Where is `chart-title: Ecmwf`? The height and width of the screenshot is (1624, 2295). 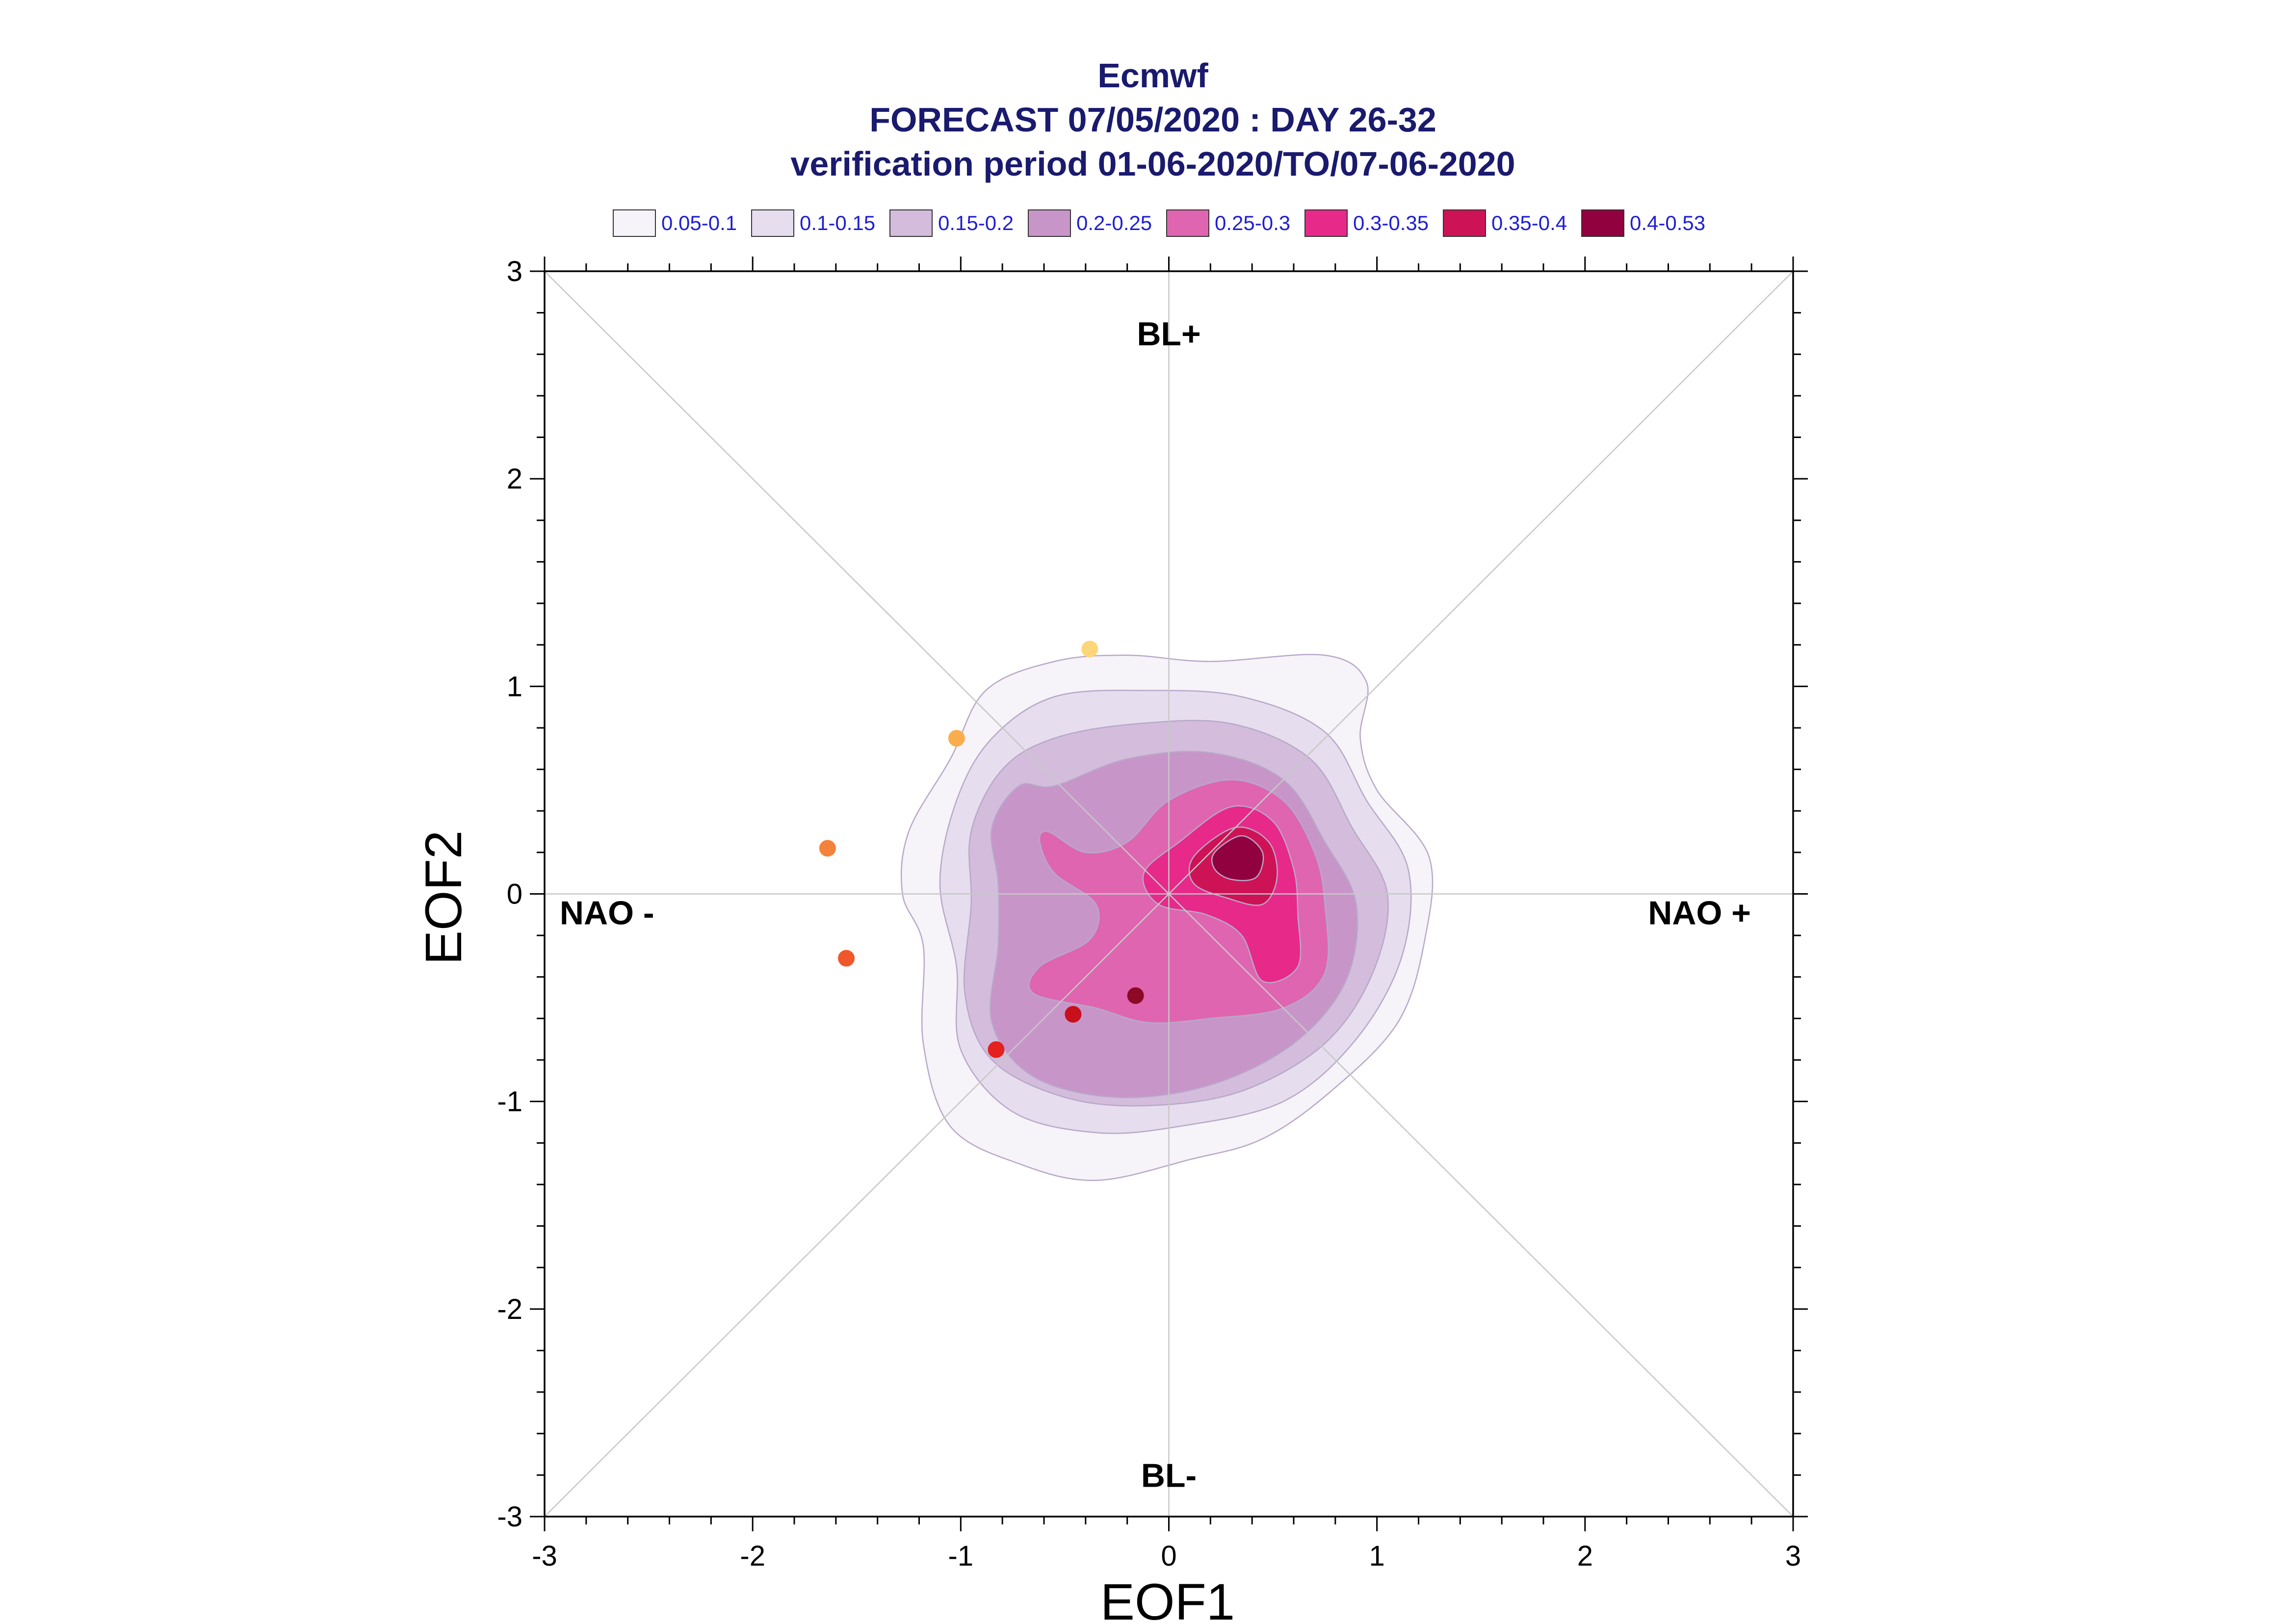
chart-title: Ecmwf is located at coordinates (1152, 75).